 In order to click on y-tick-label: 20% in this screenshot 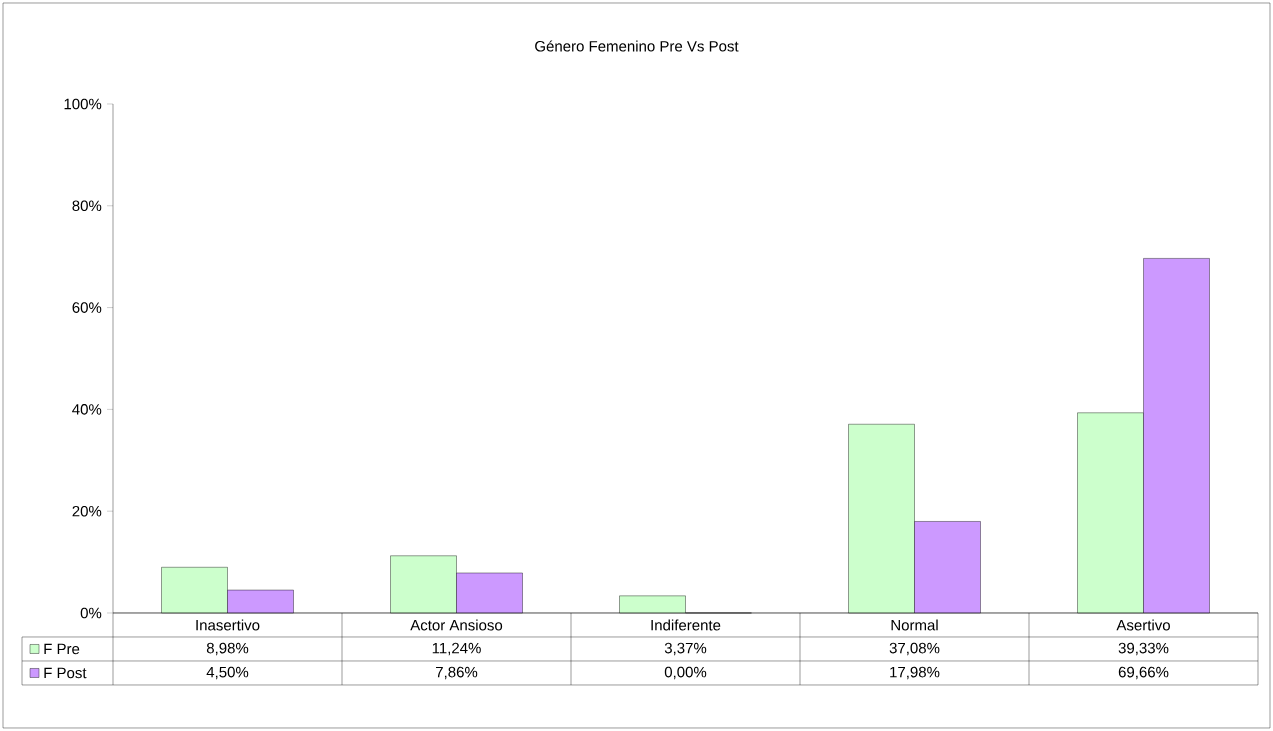, I will do `click(87, 511)`.